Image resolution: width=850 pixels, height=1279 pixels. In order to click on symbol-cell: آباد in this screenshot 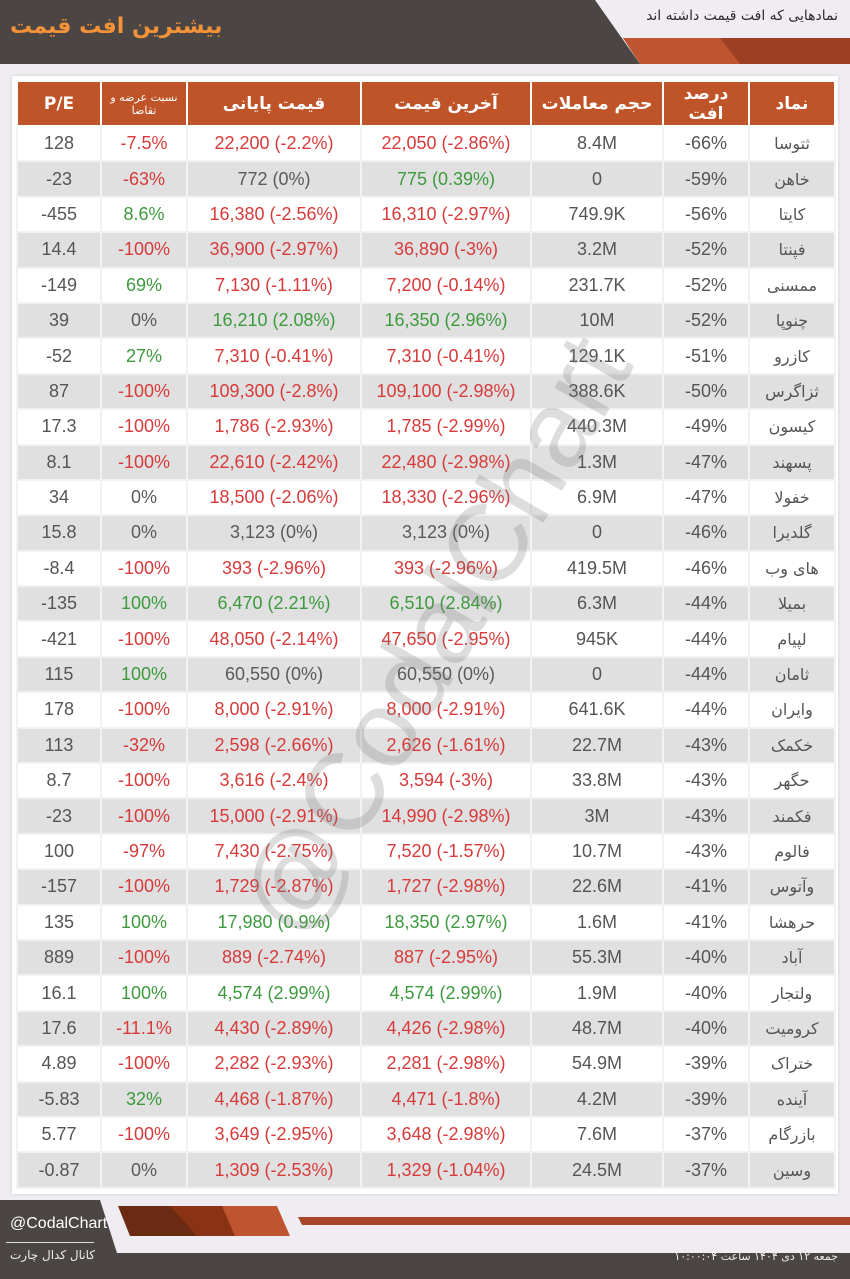, I will do `click(792, 957)`.